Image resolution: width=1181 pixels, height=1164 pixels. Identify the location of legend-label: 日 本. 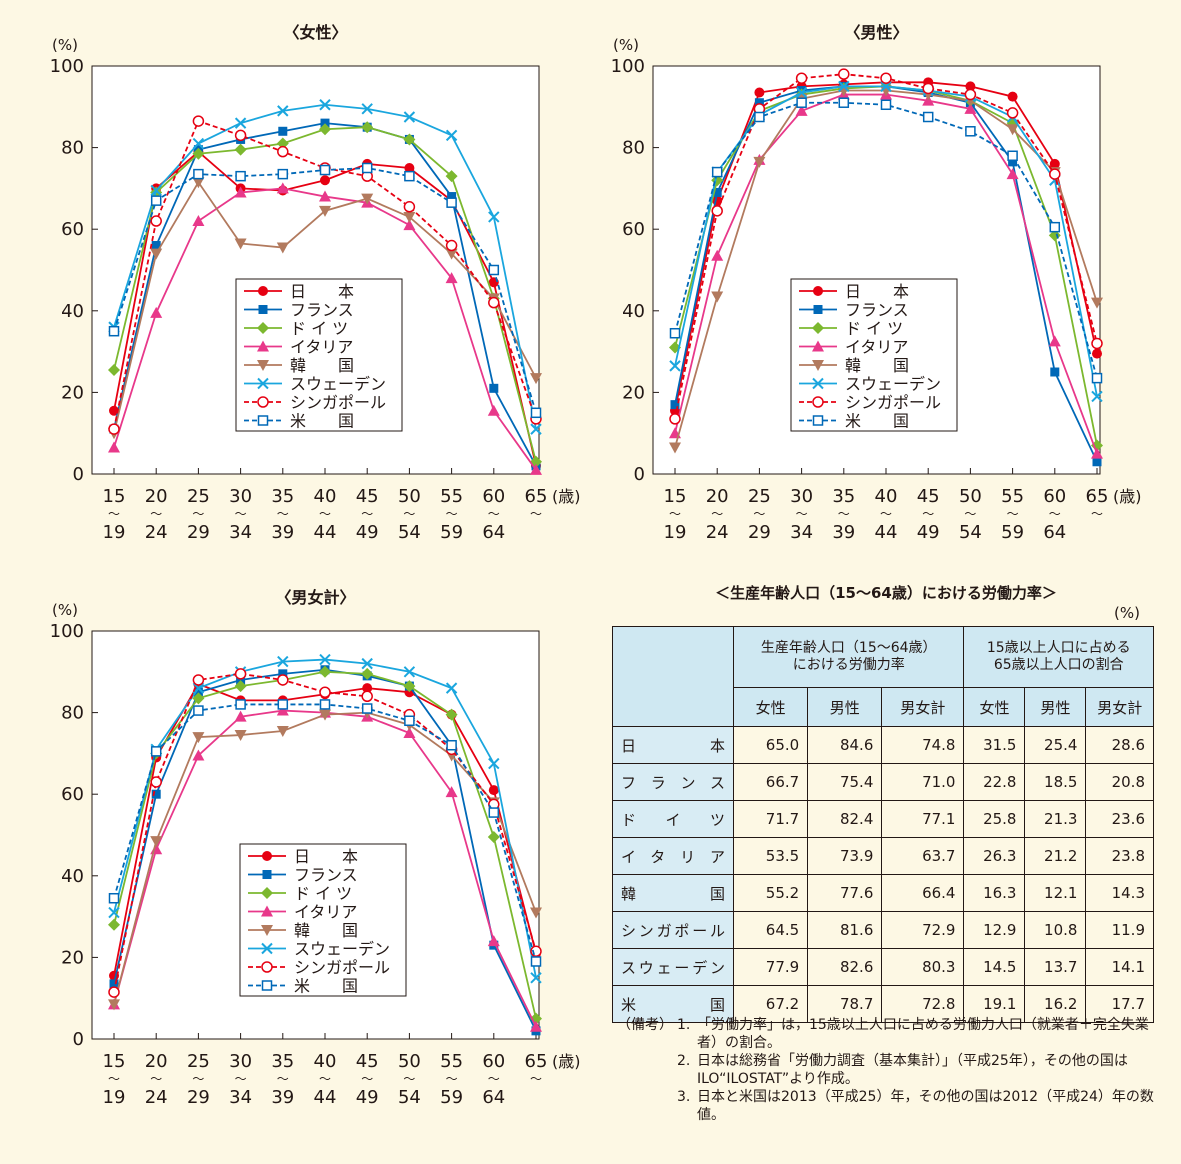
(322, 291).